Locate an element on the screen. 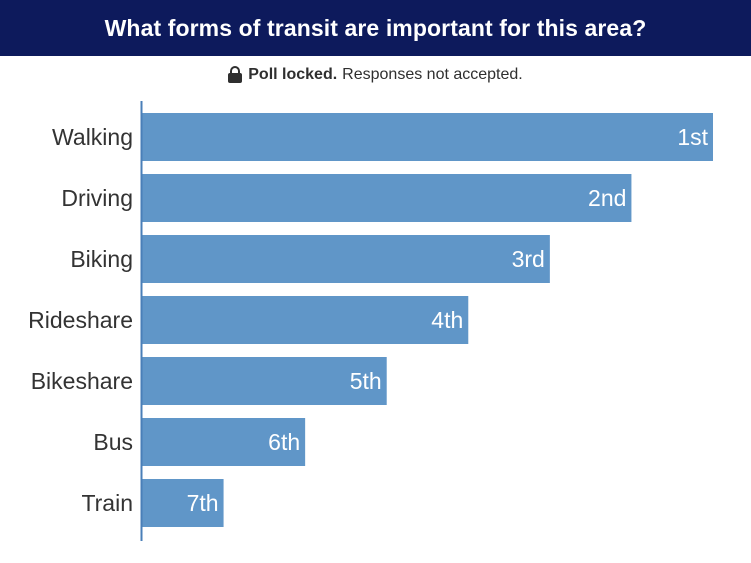 The height and width of the screenshot is (563, 751). data-label-walking: 1st is located at coordinates (692, 137).